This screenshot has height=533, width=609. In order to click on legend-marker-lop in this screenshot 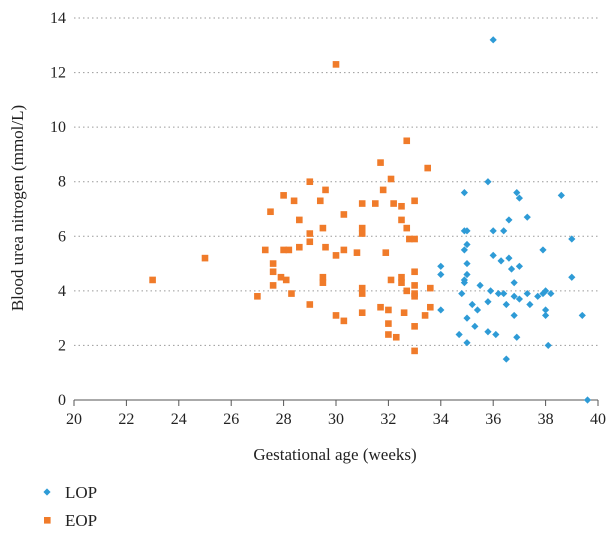, I will do `click(47, 492)`.